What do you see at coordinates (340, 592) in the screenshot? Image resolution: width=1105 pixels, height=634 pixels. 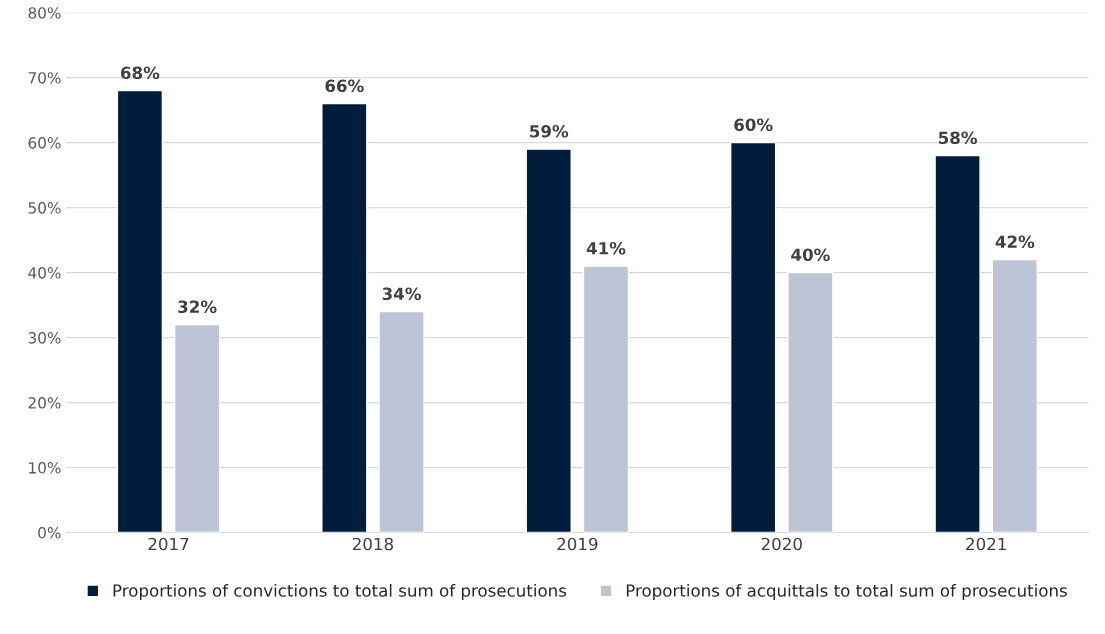 I see `legend-label: Proportions of convictions to total sum of prosecutions` at bounding box center [340, 592].